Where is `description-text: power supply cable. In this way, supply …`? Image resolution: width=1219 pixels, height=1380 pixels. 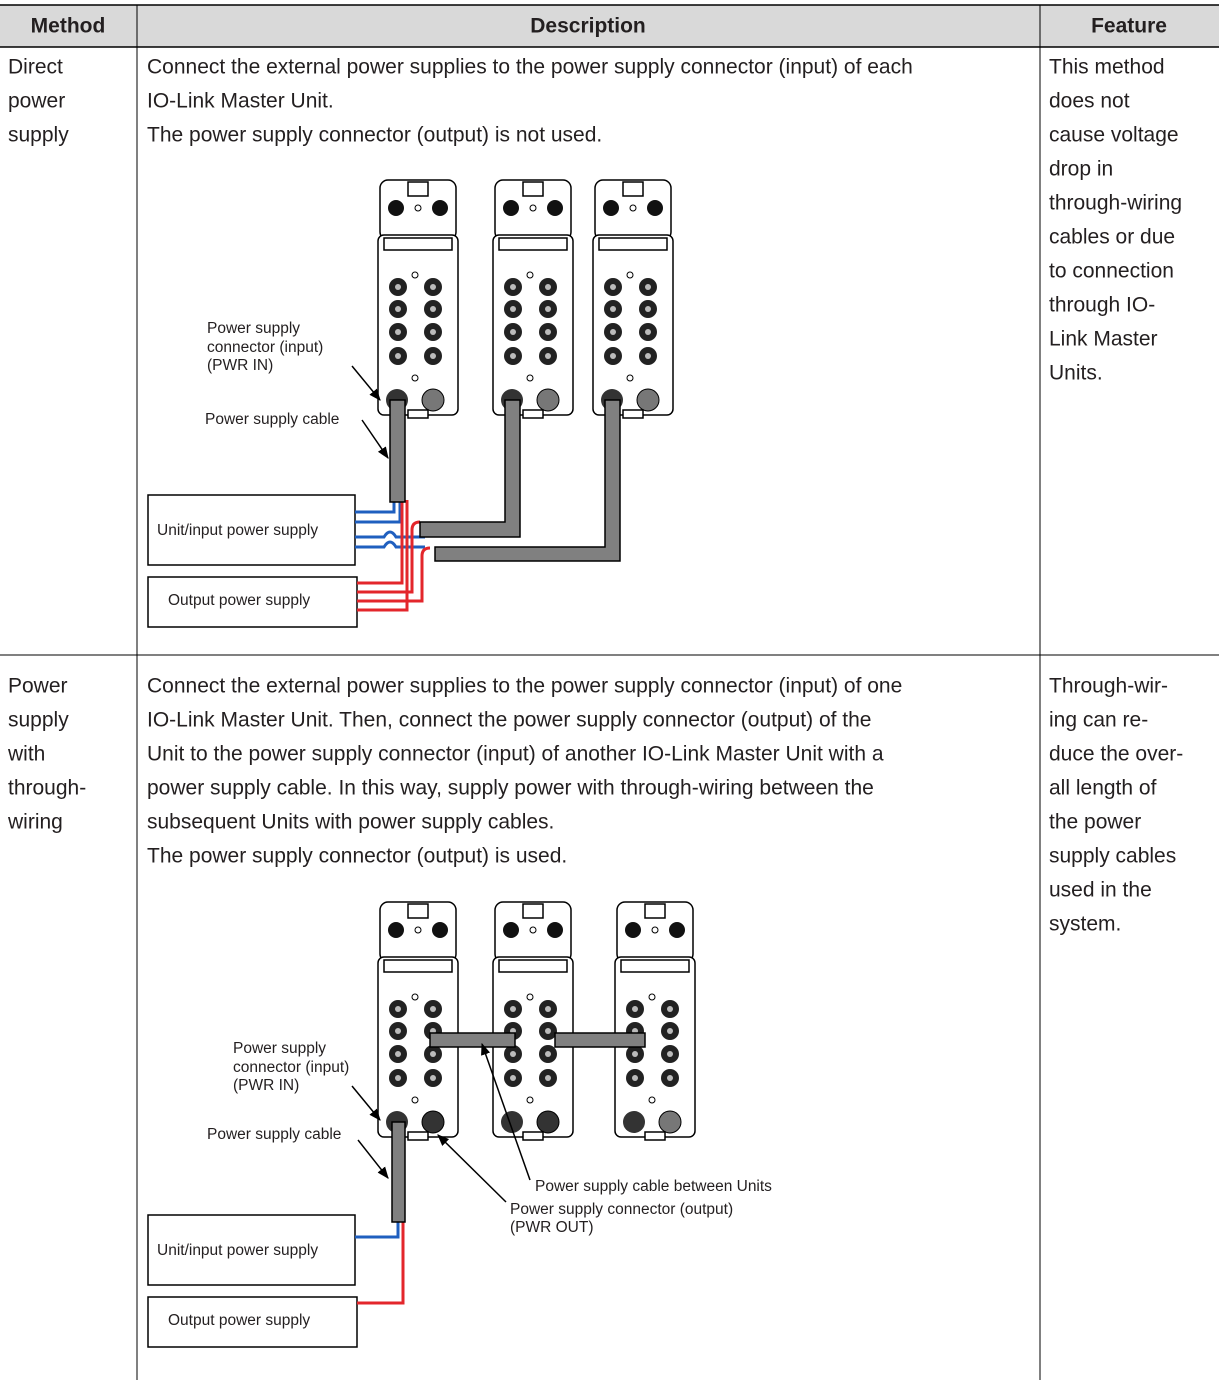 description-text: power supply cable. In this way, supply … is located at coordinates (510, 788).